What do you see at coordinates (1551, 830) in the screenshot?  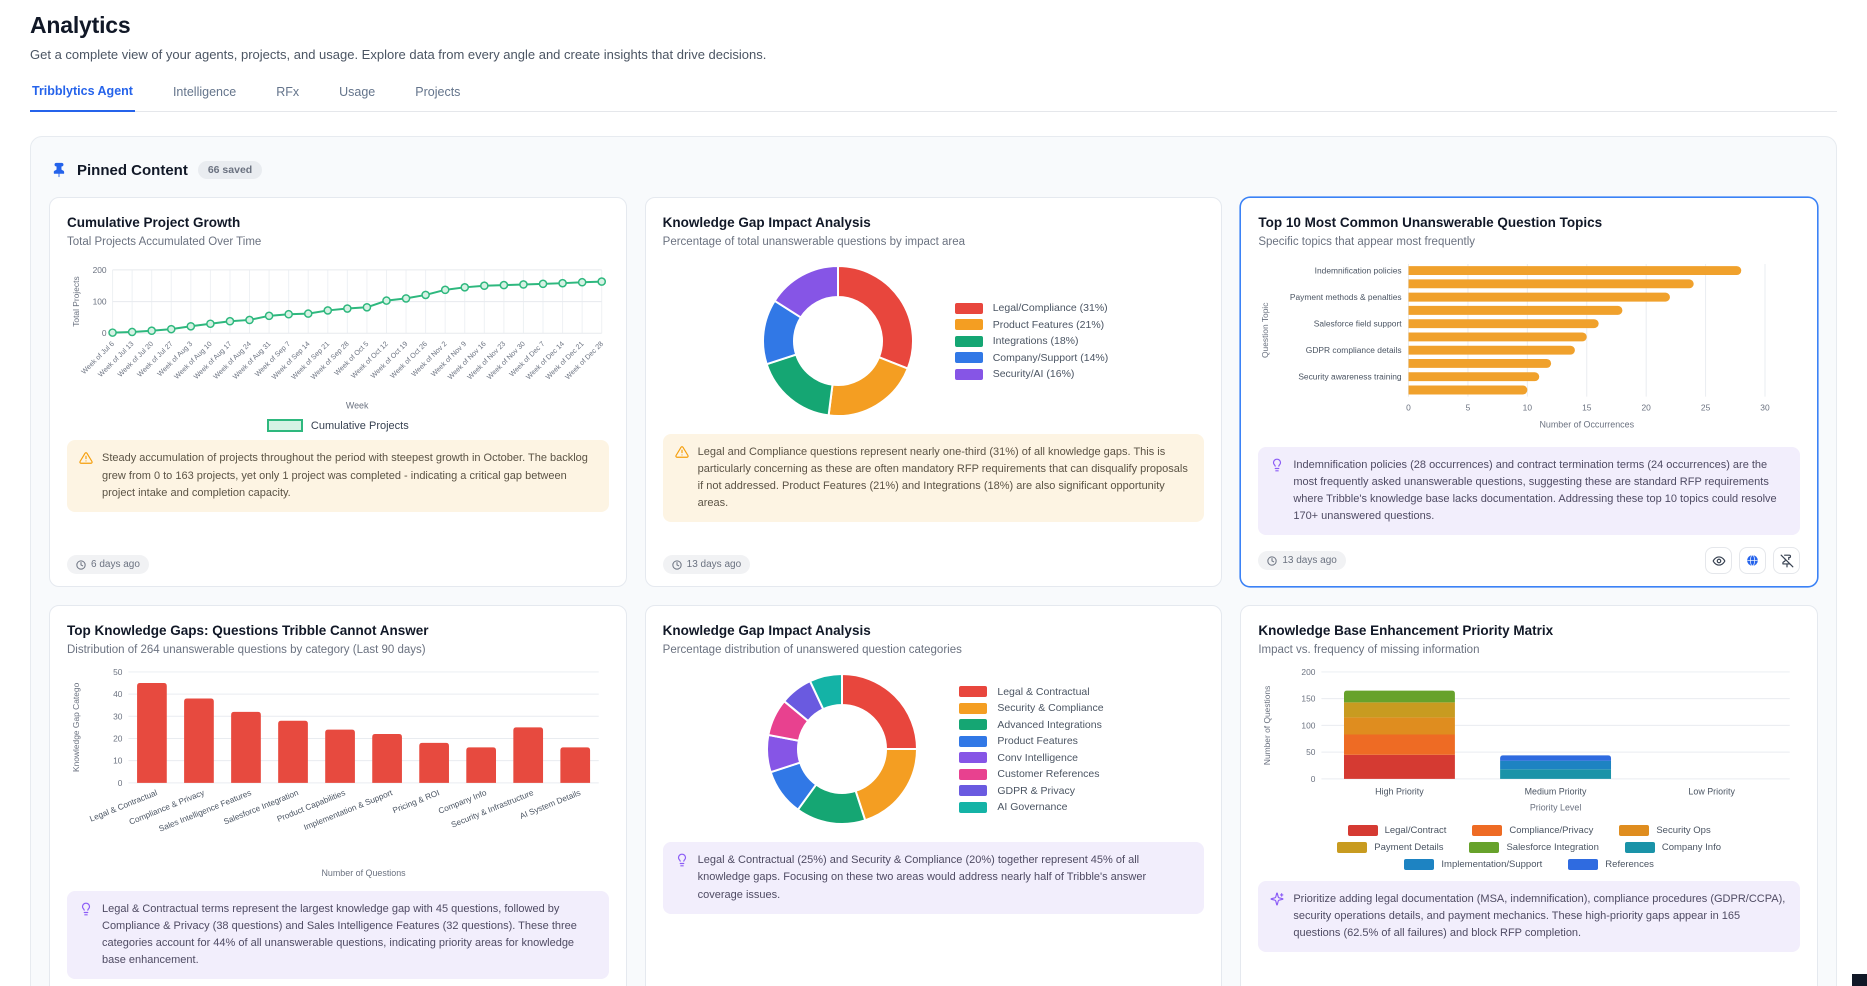 I see `legend-label: Compliance/Privacy` at bounding box center [1551, 830].